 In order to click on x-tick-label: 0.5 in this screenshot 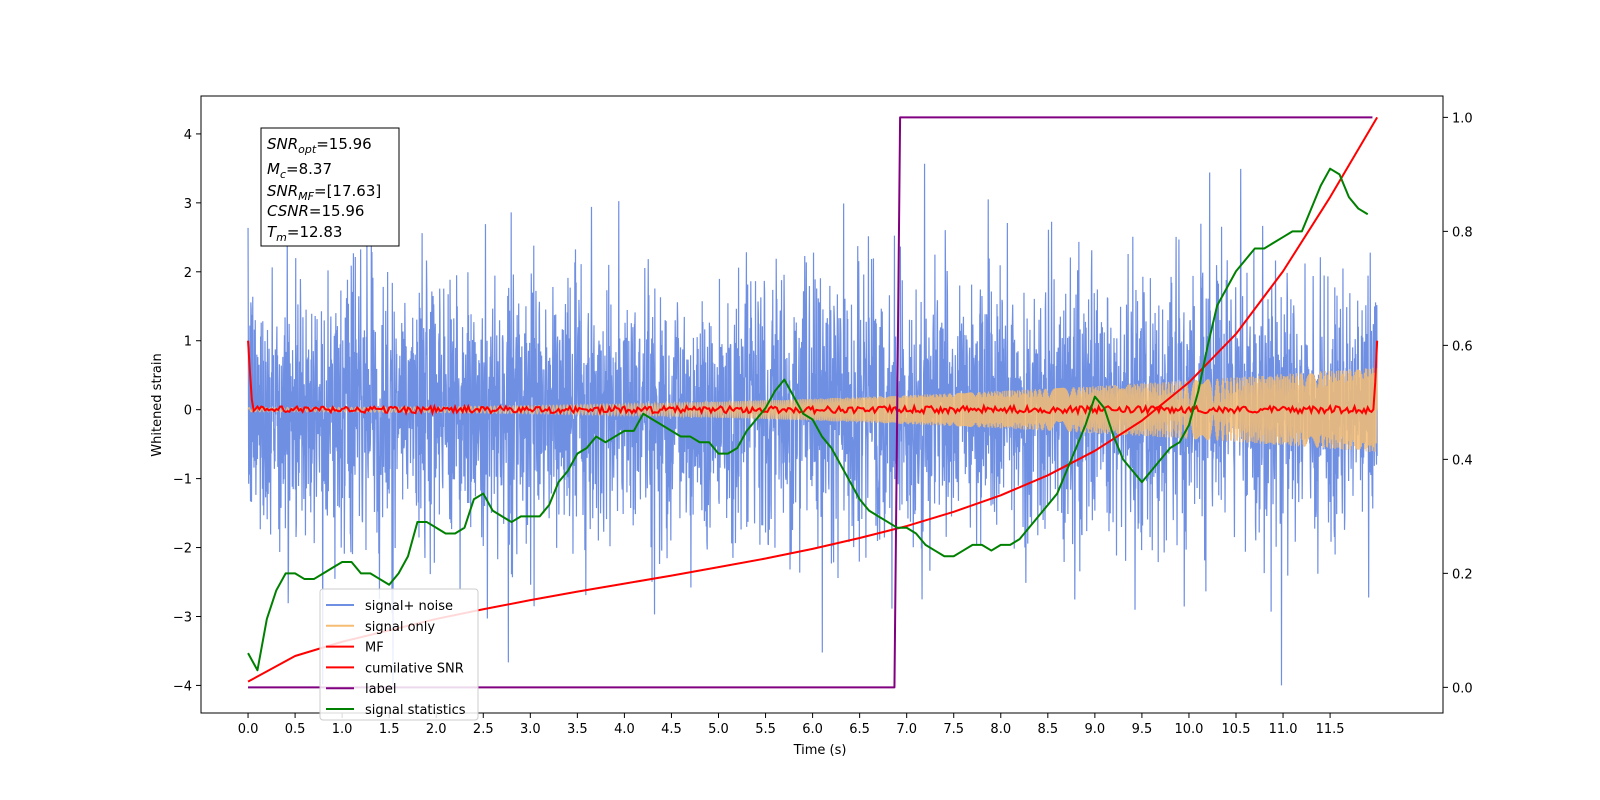, I will do `click(295, 729)`.